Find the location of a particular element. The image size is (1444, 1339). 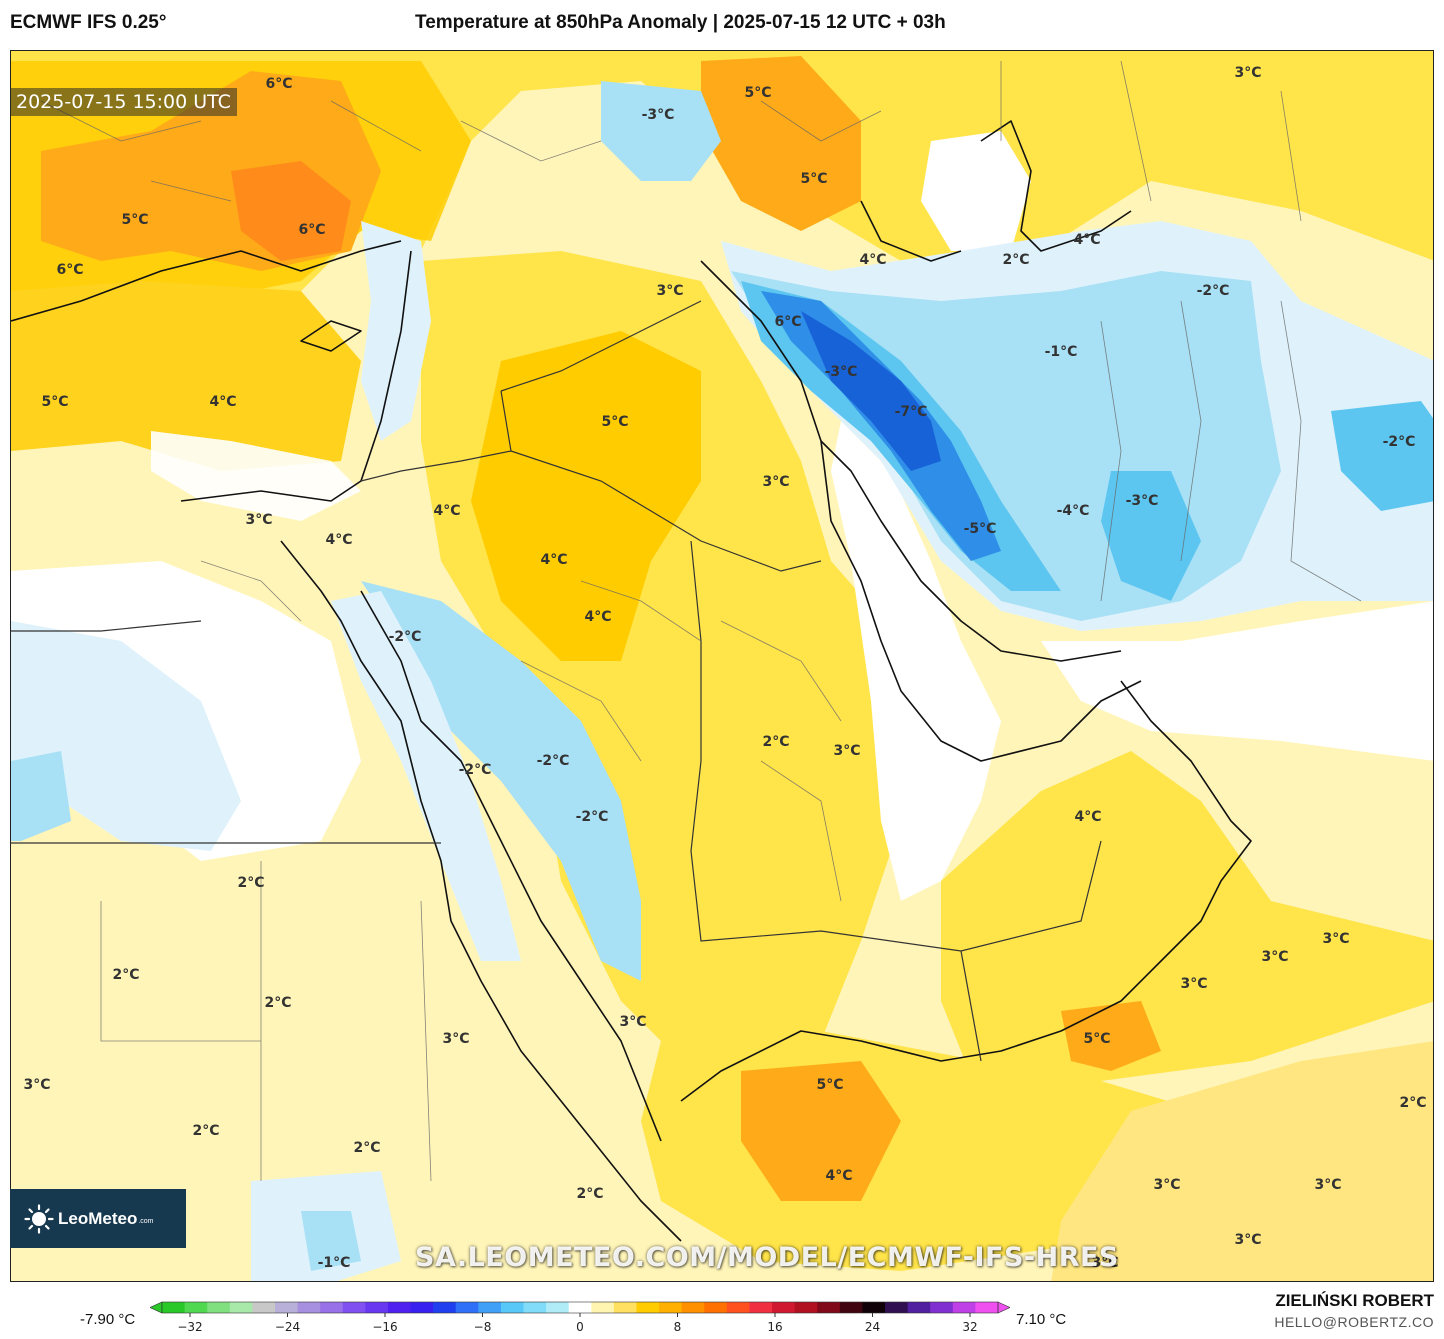

colorbar-low-arrow is located at coordinates (156, 1307).